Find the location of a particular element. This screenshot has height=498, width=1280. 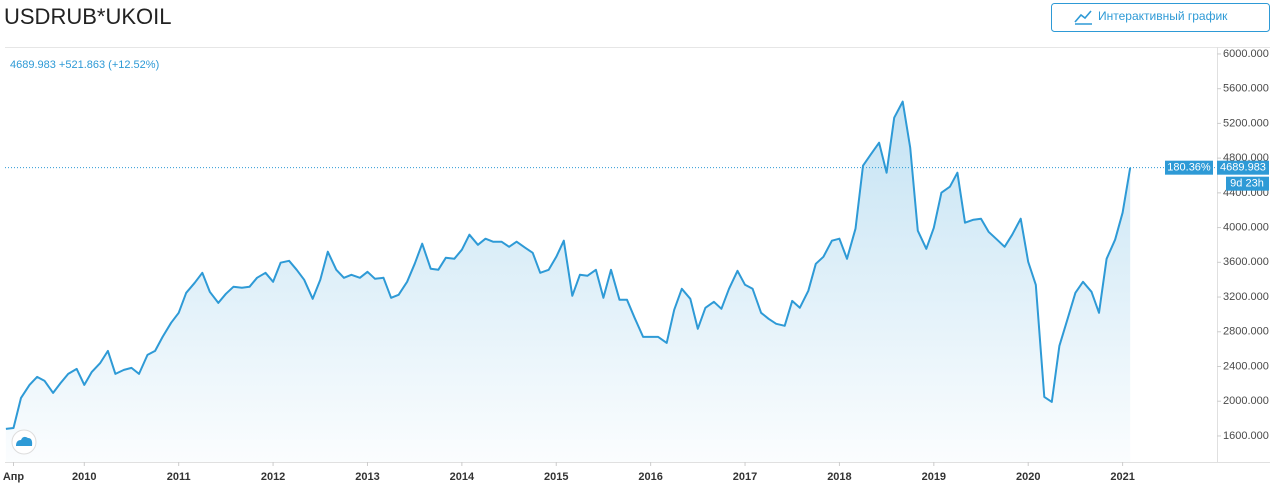

y-tick-label: 4000.000 is located at coordinates (1246, 227).